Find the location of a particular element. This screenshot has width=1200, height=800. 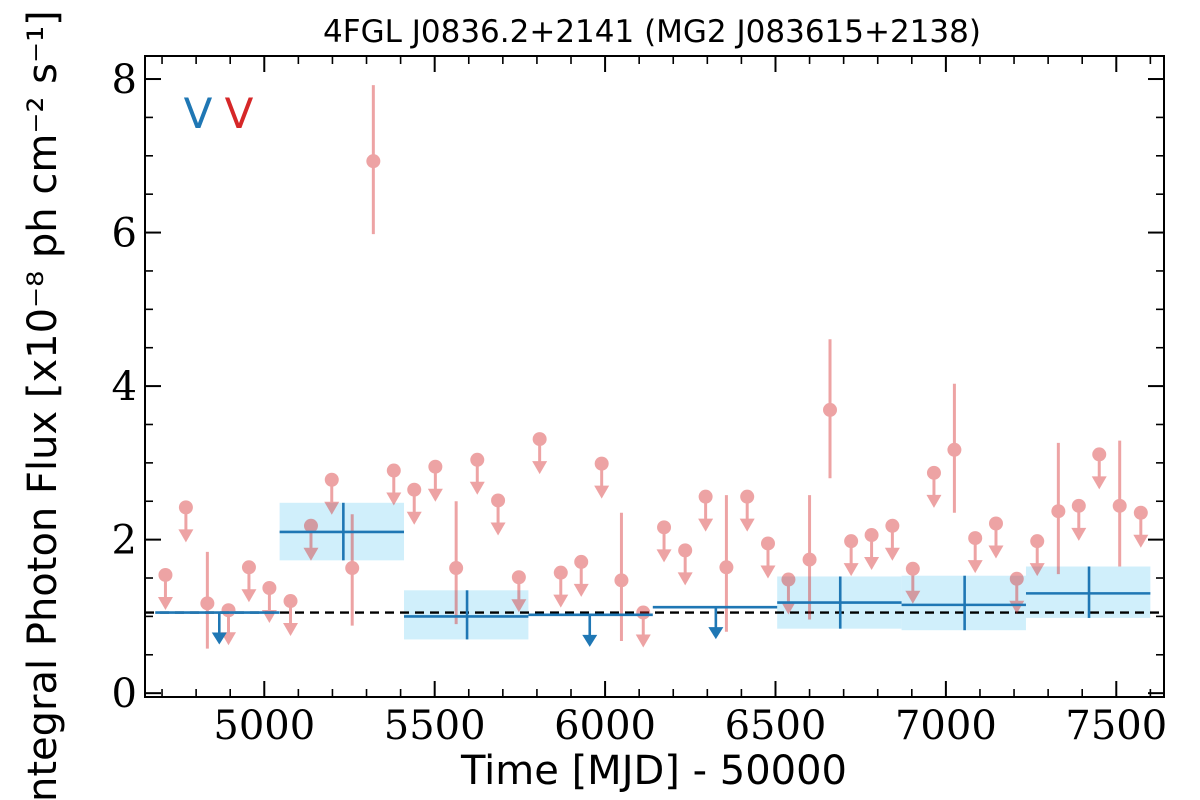

x-tick-label-3: 6500 is located at coordinates (776, 726).